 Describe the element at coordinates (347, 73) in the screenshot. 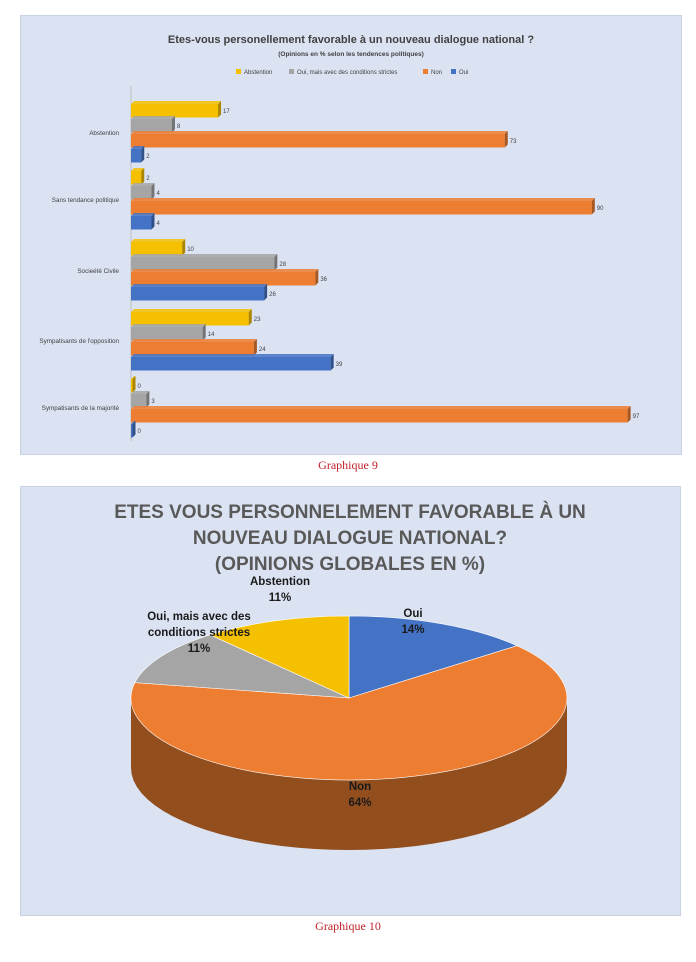

I see `legend-label-oui-mais-avec-des-conditions-strictes: Oui, mais avec des conditions strictes` at that location.